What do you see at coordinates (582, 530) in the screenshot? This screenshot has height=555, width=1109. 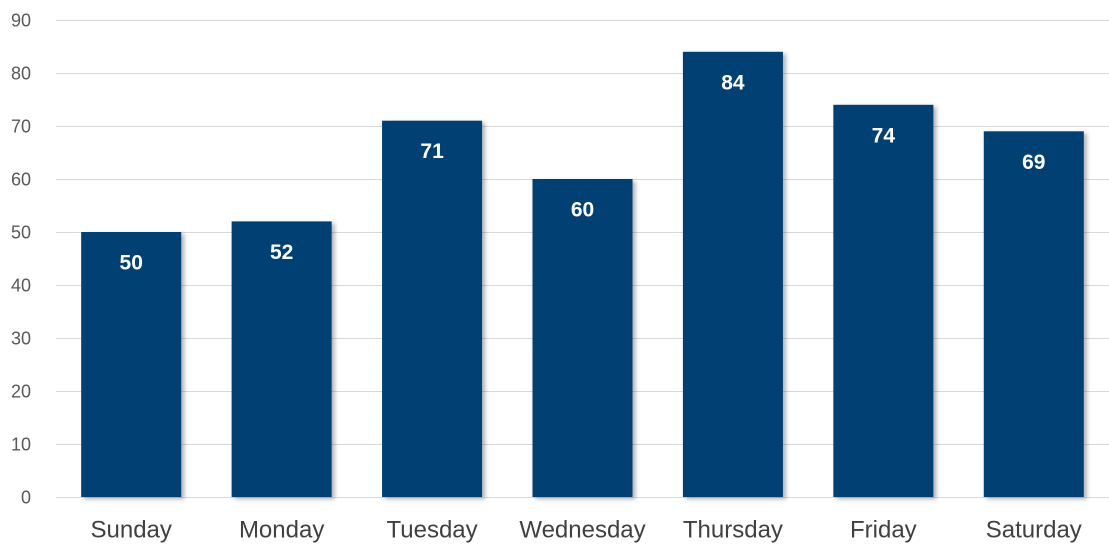 I see `x-tick-label: Wednesday` at bounding box center [582, 530].